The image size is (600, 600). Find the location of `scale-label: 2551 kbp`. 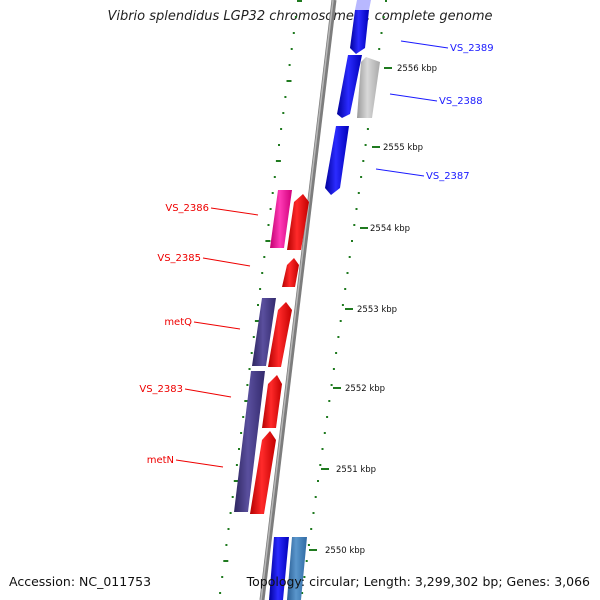

scale-label: 2551 kbp is located at coordinates (356, 470).